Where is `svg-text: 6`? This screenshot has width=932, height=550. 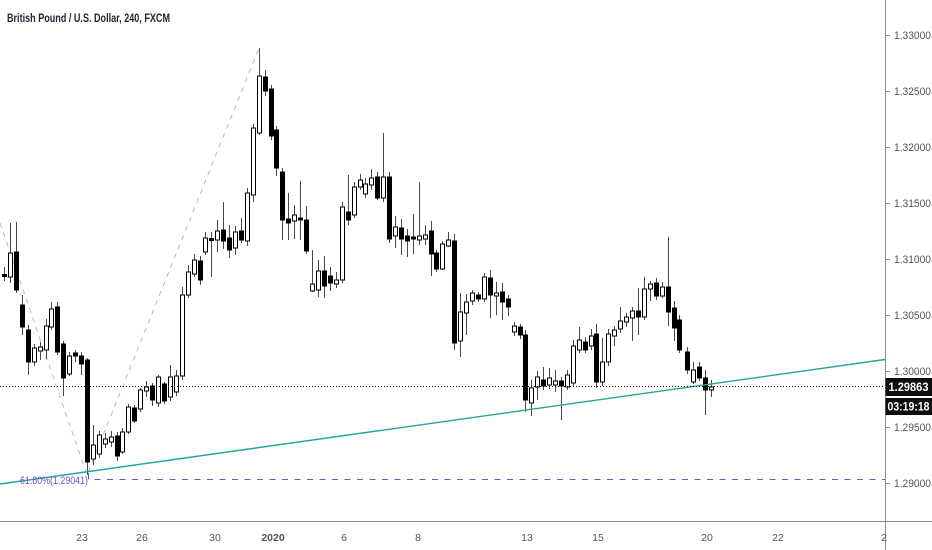 svg-text: 6 is located at coordinates (344, 538).